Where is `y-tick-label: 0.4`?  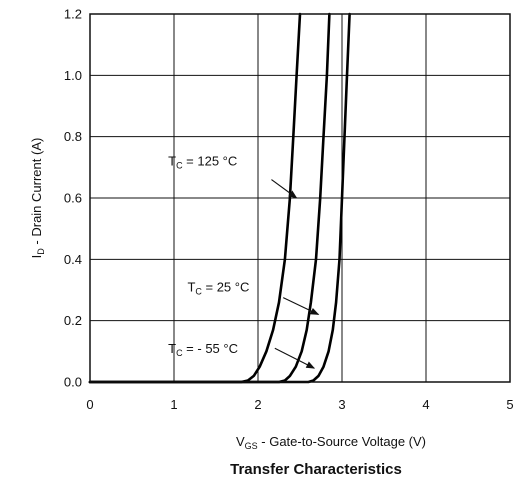
y-tick-label: 0.4 is located at coordinates (73, 259).